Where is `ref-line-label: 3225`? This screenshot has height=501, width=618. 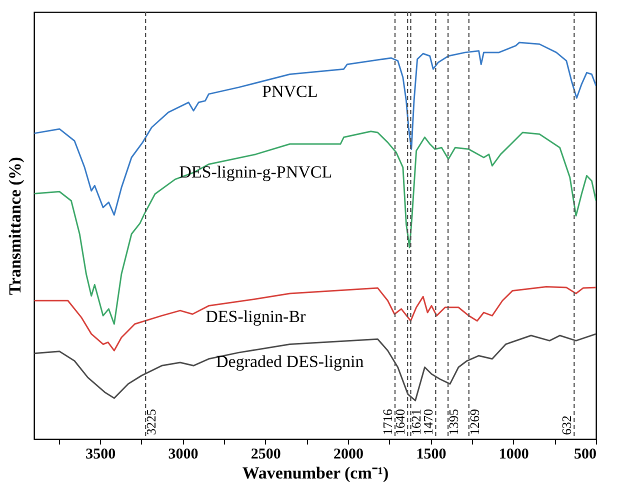
ref-line-label: 3225 is located at coordinates (151, 422).